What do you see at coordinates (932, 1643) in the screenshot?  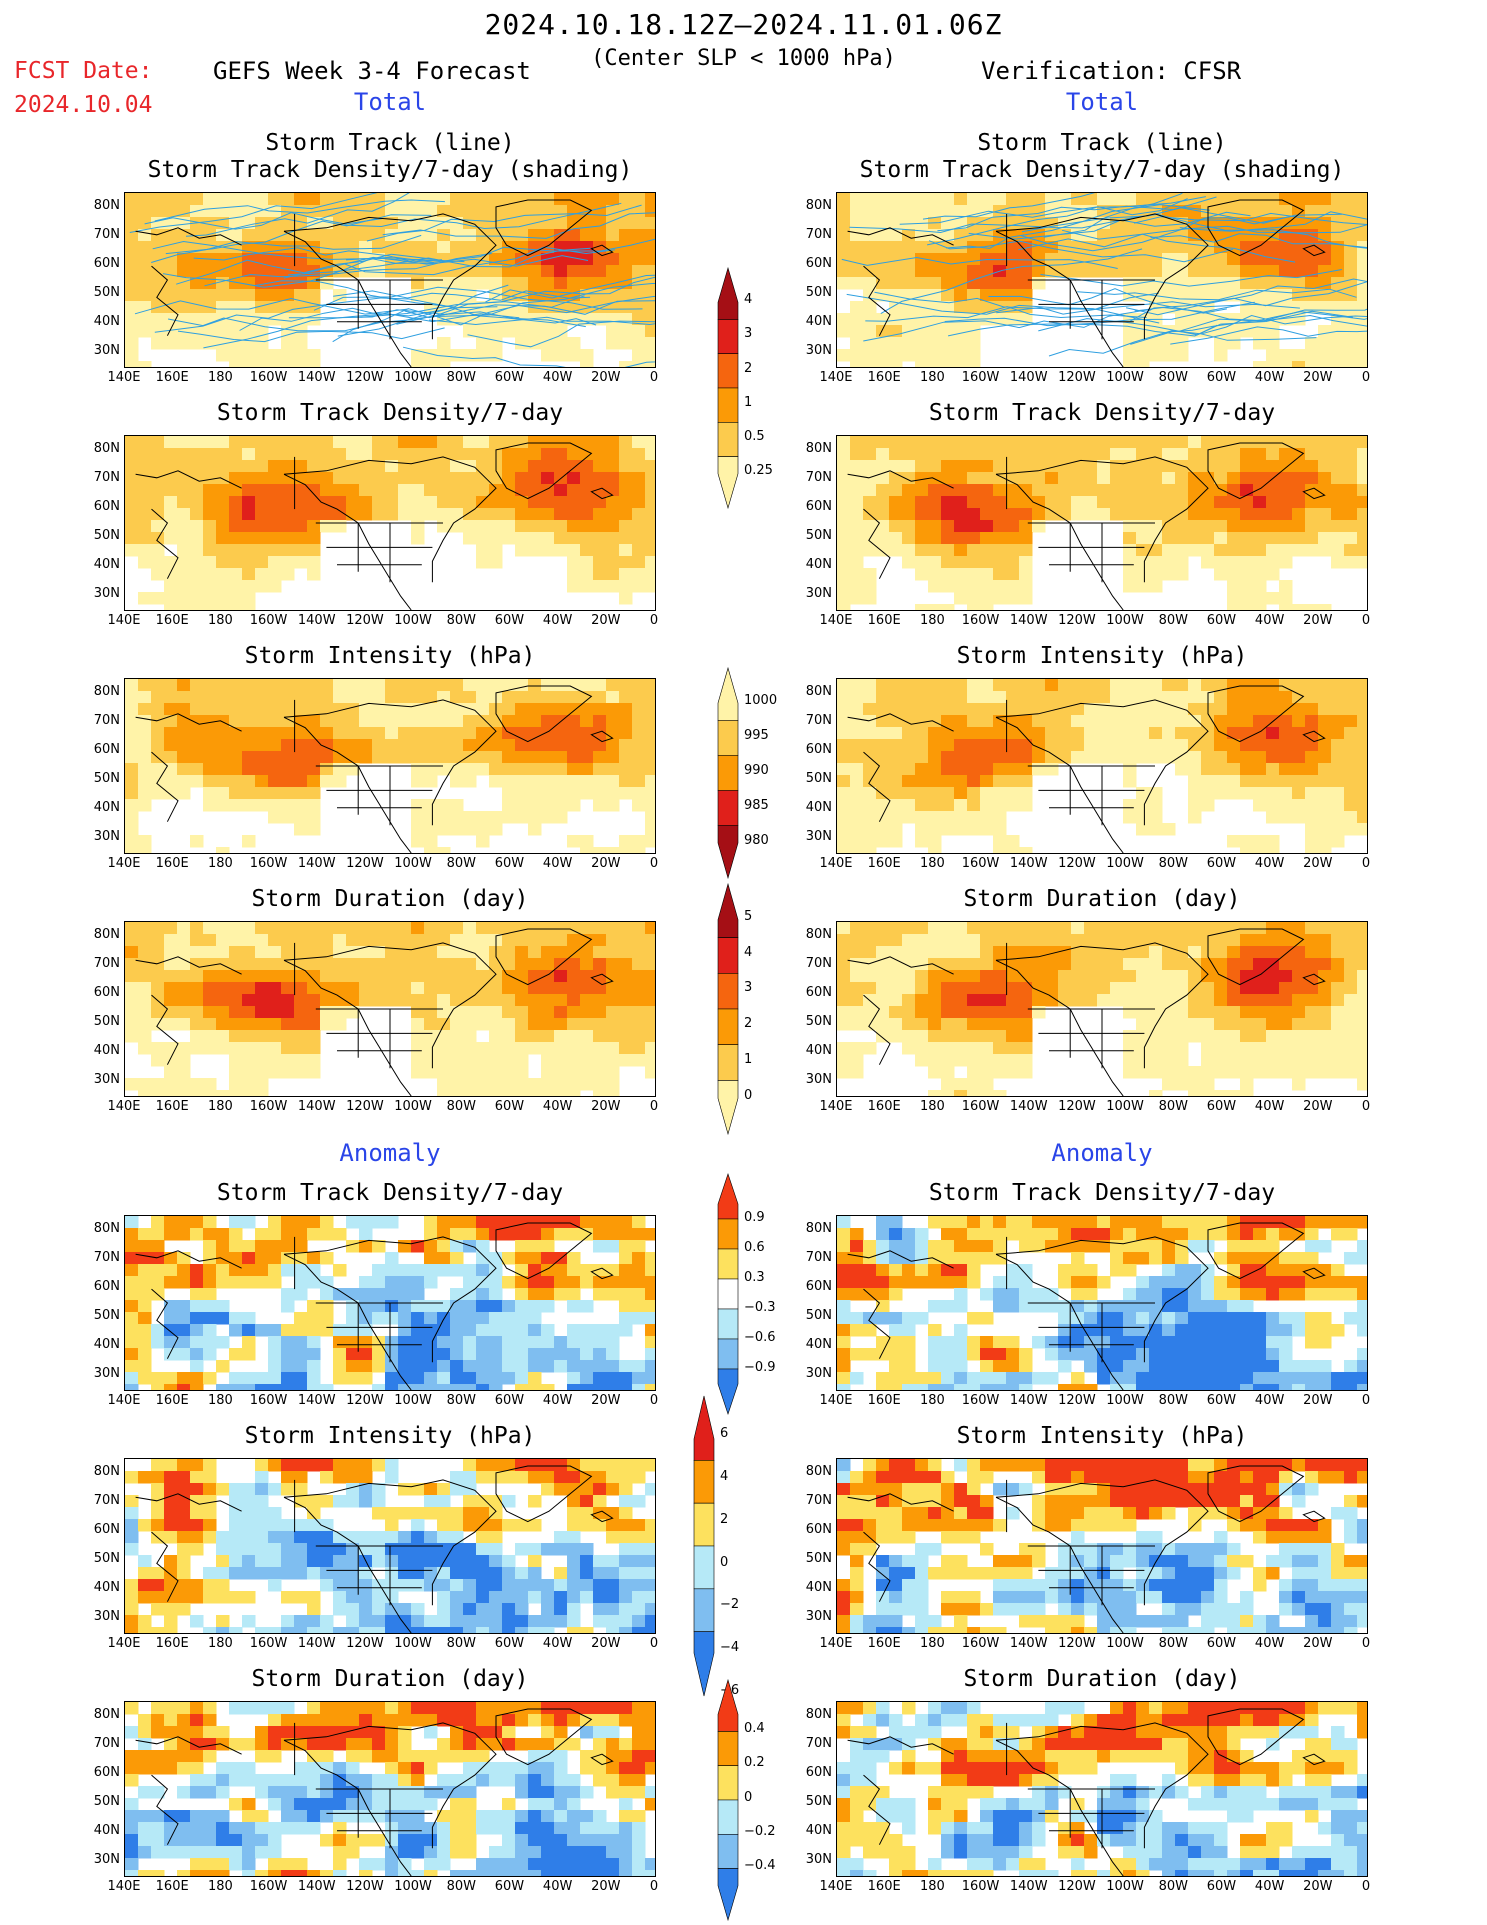 I see `map-a2-right-lon-label: 180` at bounding box center [932, 1643].